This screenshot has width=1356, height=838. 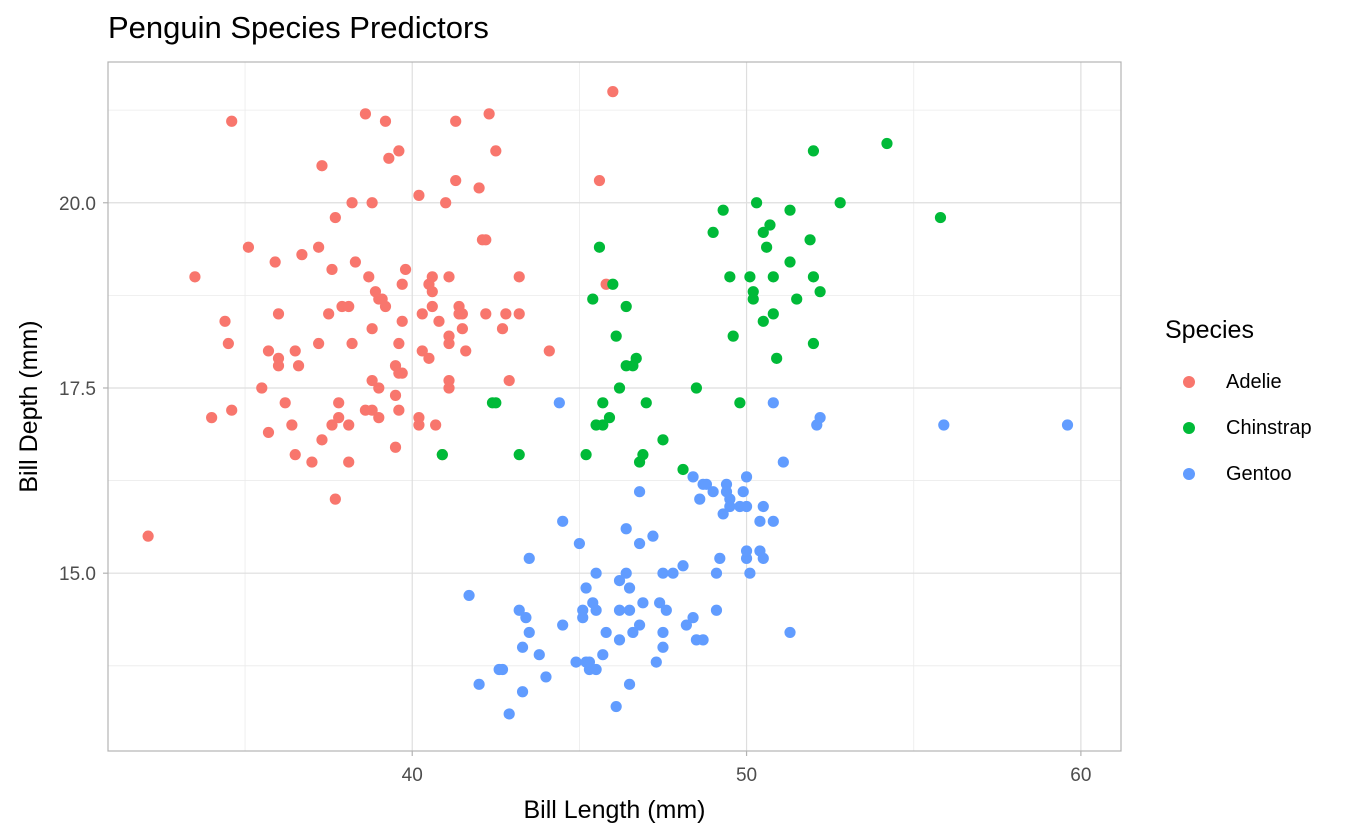 I want to click on legend-key-dot, so click(x=1189, y=428).